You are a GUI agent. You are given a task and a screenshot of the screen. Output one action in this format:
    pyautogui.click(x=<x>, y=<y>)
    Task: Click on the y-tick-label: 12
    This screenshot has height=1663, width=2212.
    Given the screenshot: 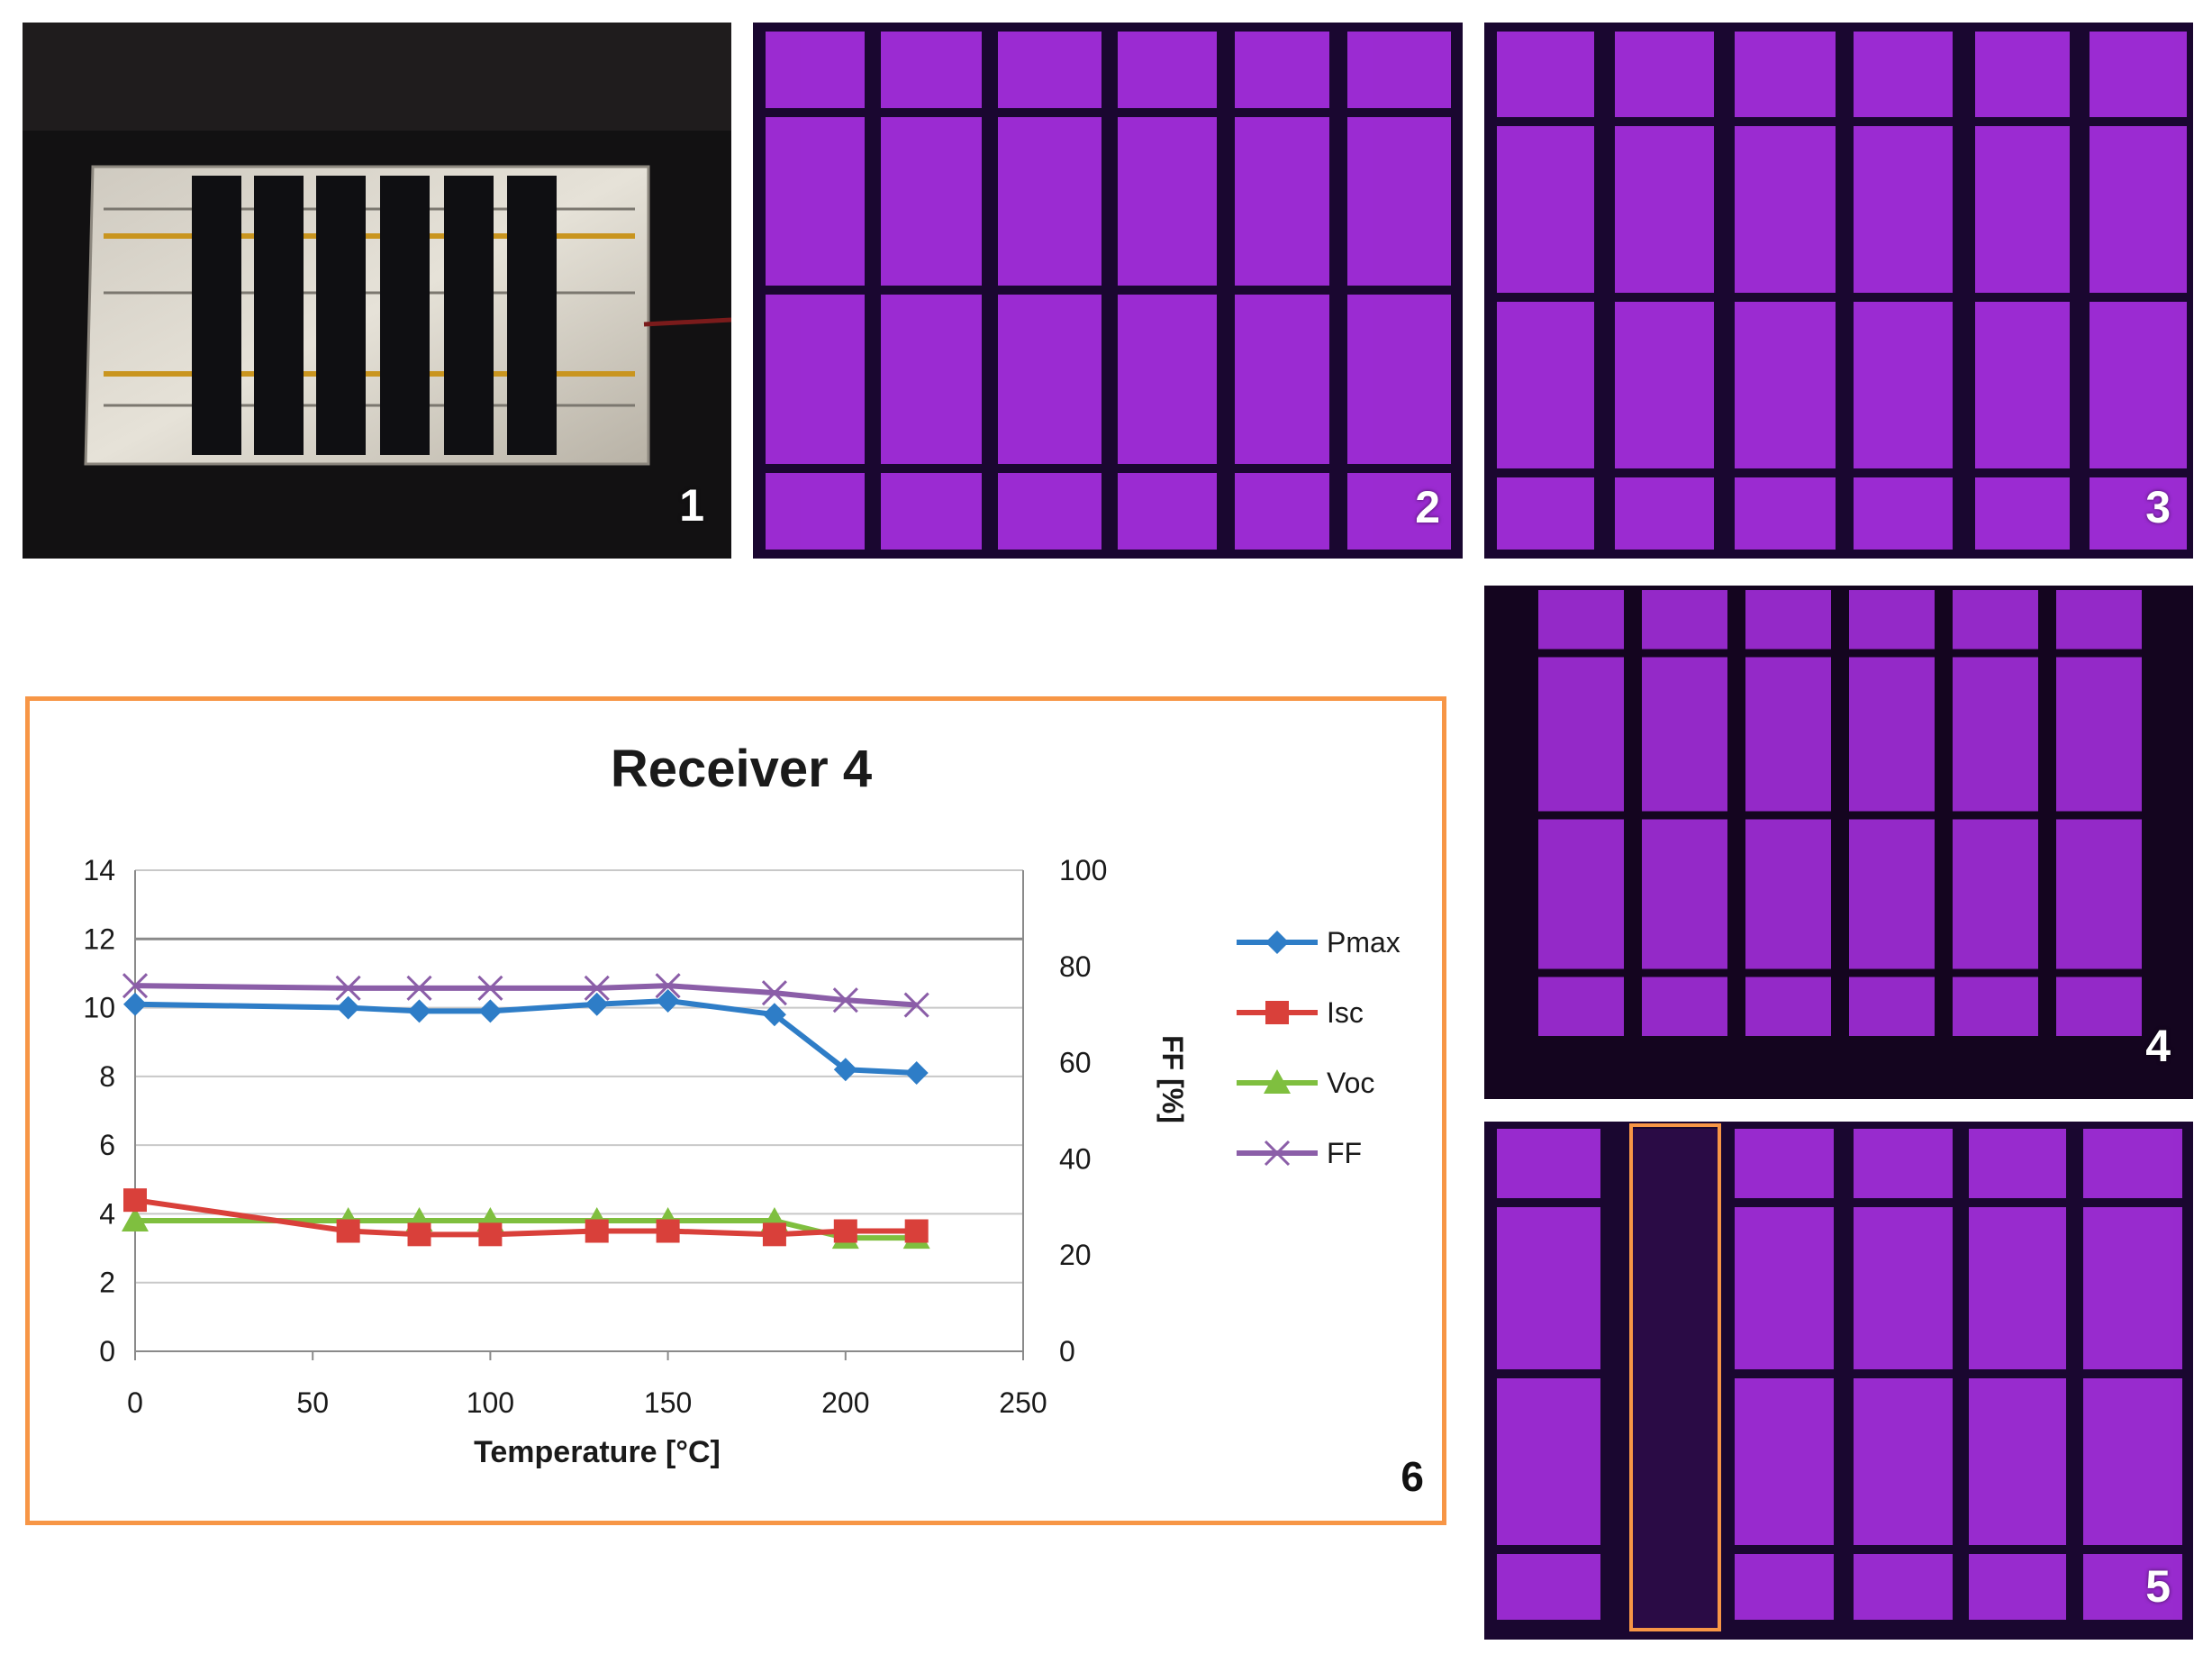 What is the action you would take?
    pyautogui.click(x=99, y=938)
    